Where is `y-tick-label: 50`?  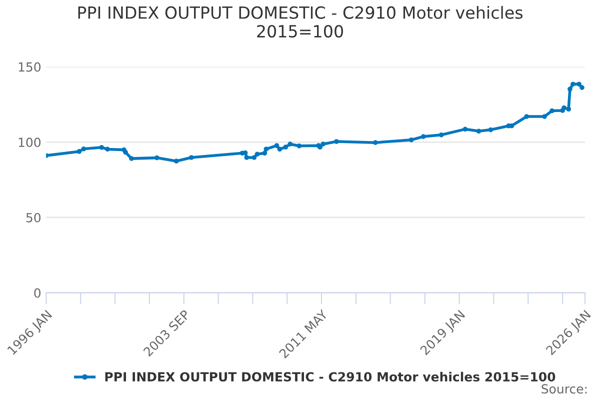
y-tick-label: 50 is located at coordinates (33, 217).